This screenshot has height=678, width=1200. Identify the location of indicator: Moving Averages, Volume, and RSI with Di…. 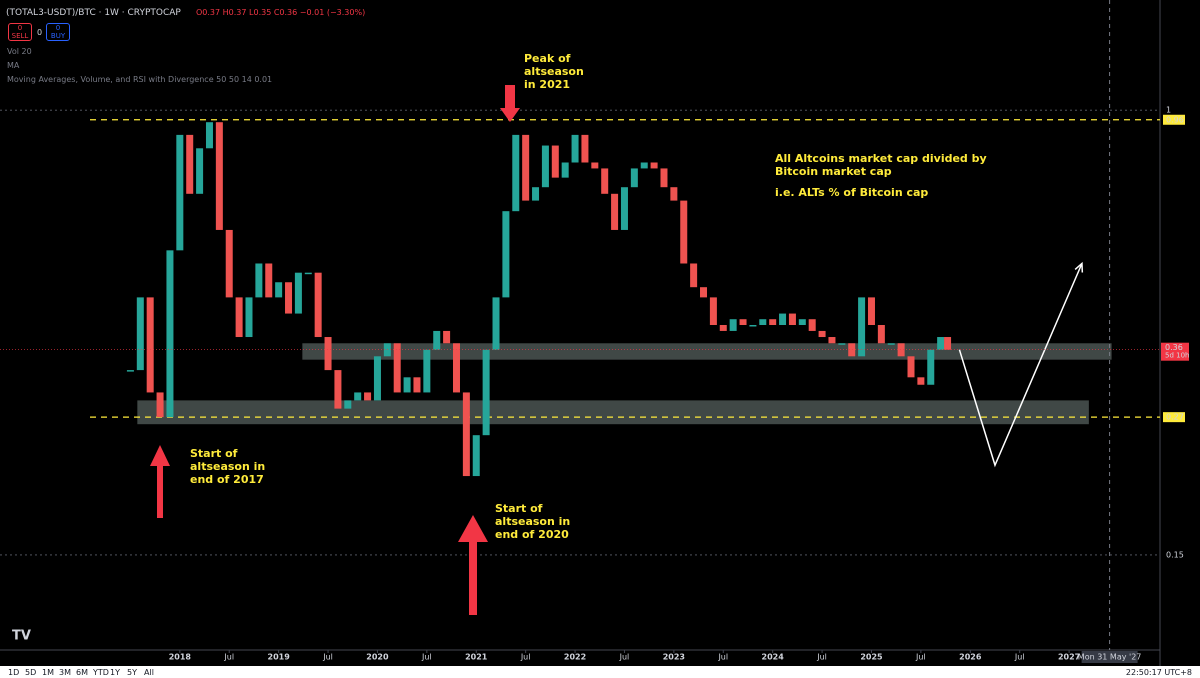
(140, 79).